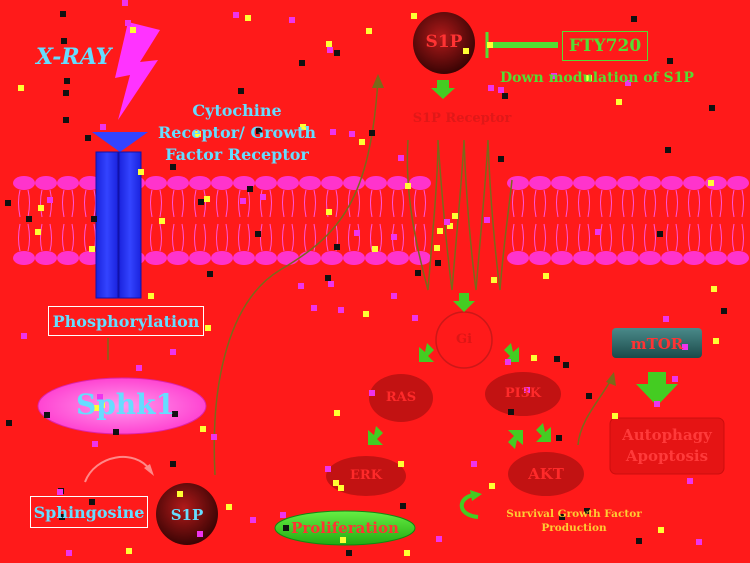  I want to click on mtor-box, so click(657, 343).